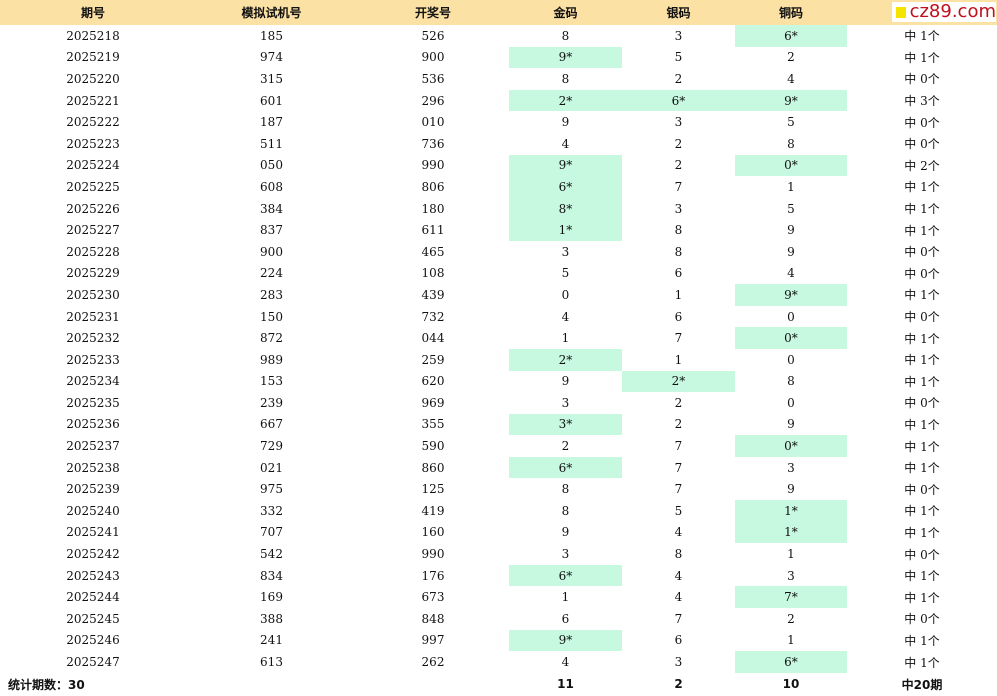 This screenshot has width=997, height=696. What do you see at coordinates (791, 662) in the screenshot?
I see `cell-copper: 6*` at bounding box center [791, 662].